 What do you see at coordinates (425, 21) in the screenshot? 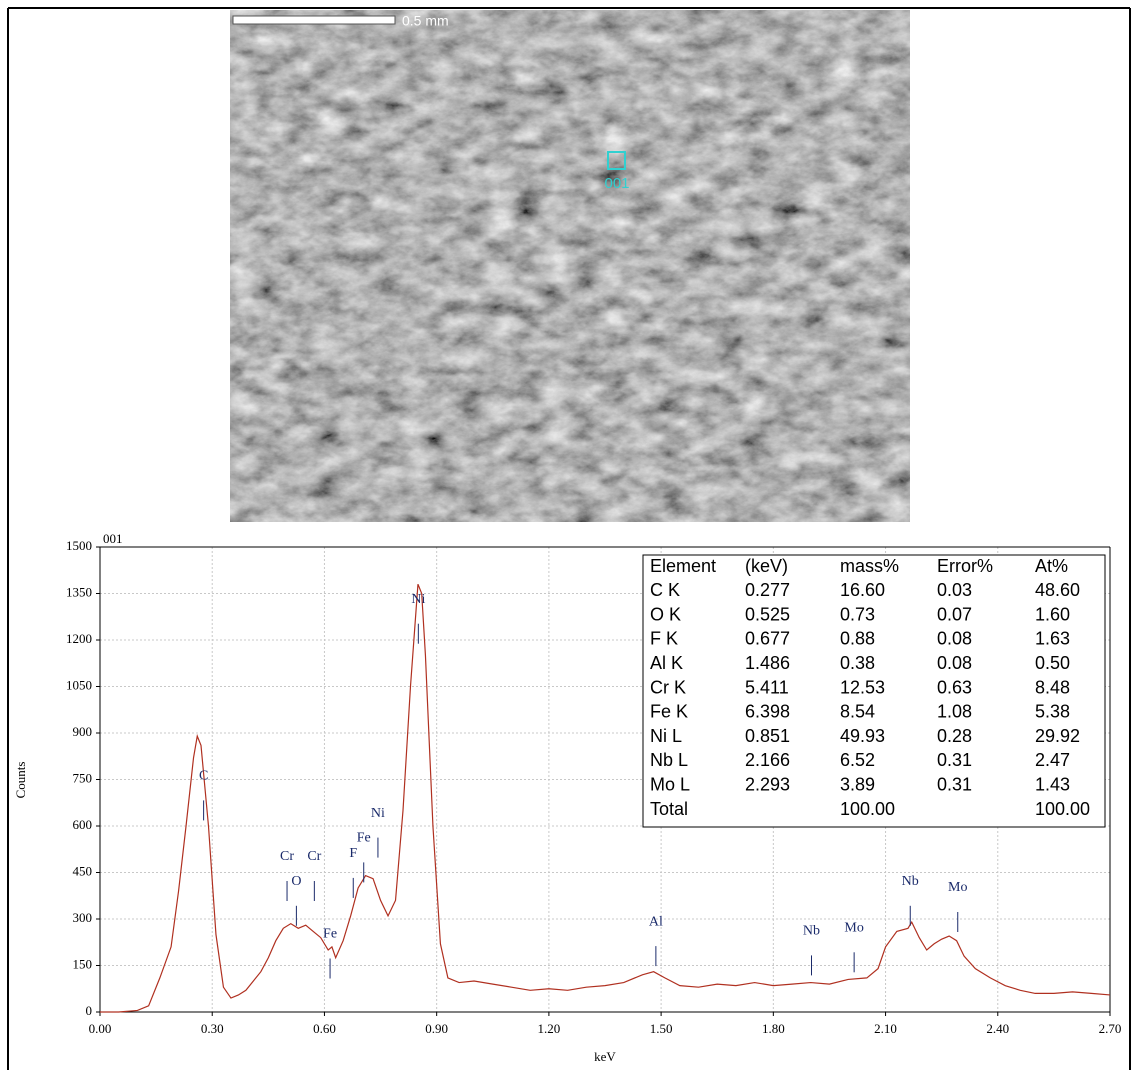
I see `scale-label: 0.5 mm` at bounding box center [425, 21].